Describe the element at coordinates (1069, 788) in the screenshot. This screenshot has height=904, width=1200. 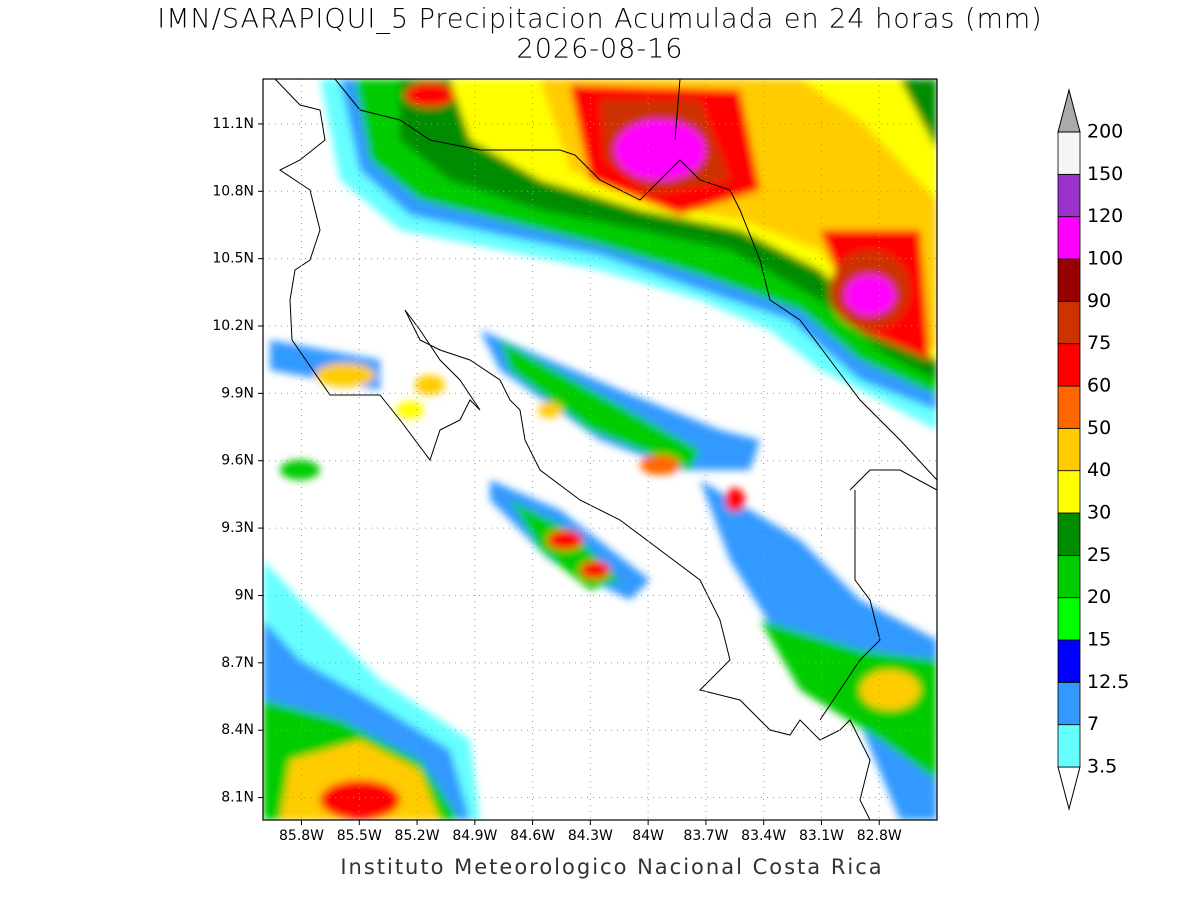
I see `colorbar-extend-low` at that location.